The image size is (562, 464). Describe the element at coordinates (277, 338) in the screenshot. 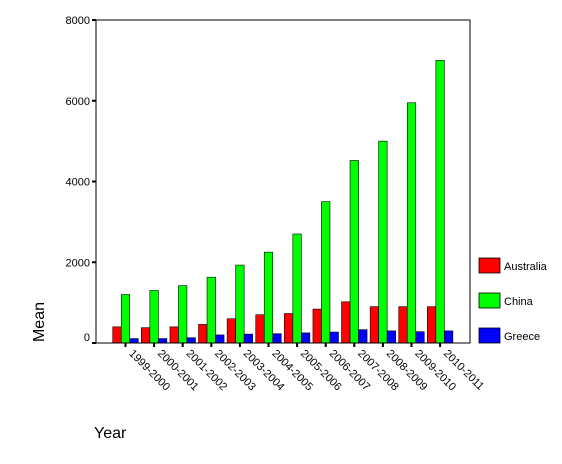

I see `bar-greece-2004-2005` at that location.